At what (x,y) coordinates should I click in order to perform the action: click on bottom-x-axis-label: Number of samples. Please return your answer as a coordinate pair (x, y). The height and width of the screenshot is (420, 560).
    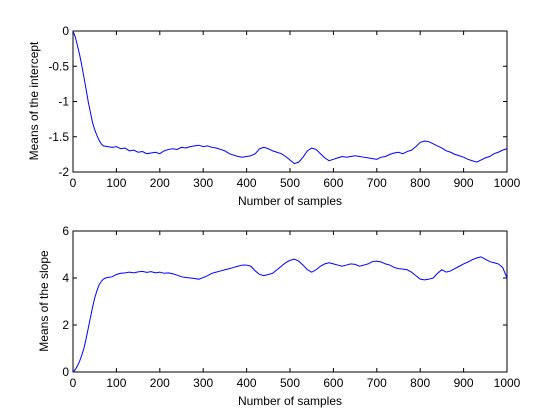
    Looking at the image, I should click on (290, 401).